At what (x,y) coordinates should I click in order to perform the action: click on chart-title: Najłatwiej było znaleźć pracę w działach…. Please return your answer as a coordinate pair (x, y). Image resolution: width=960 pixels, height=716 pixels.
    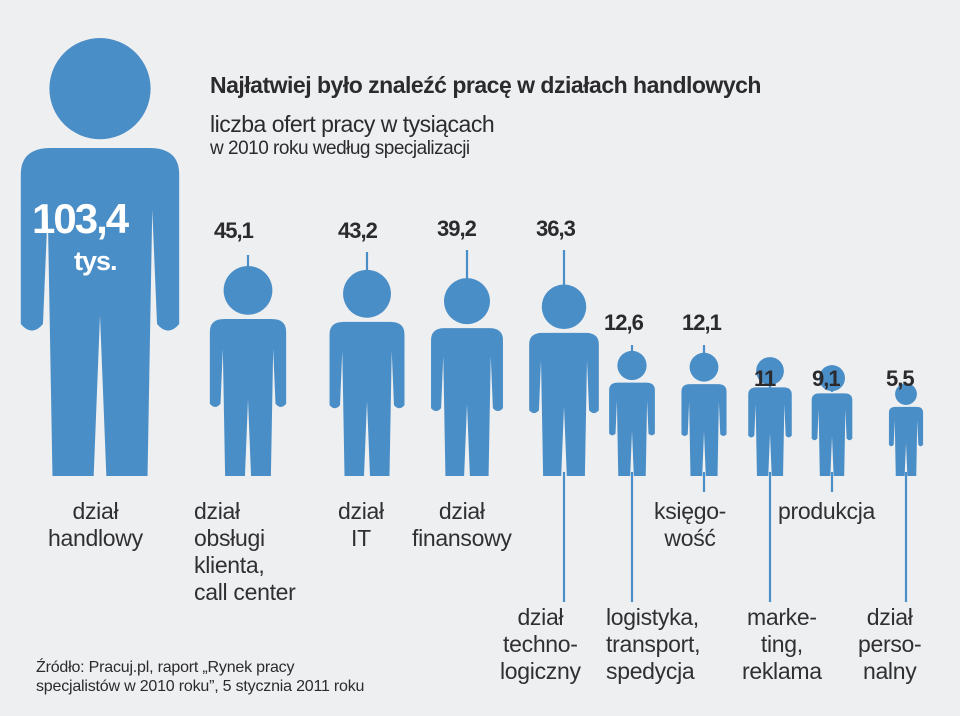
    Looking at the image, I should click on (485, 85).